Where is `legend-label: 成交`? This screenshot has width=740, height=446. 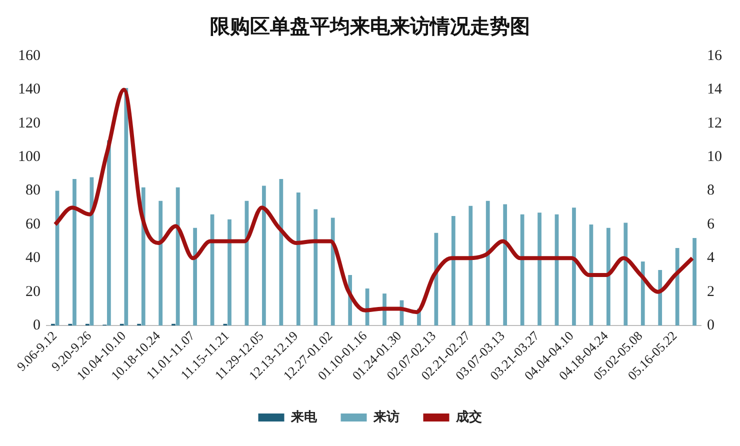
legend-label: 成交 is located at coordinates (468, 416).